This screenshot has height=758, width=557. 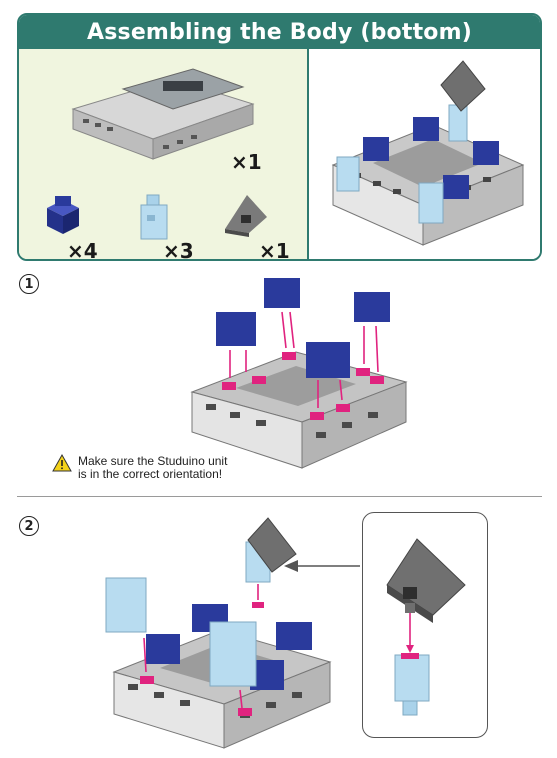 I want to click on step-1-illustration, so click(x=299, y=373).